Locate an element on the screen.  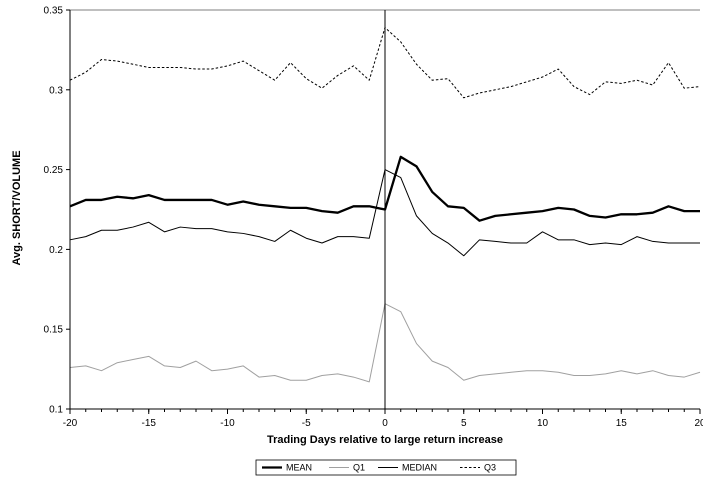
x-tick-label: -20 is located at coordinates (70, 423).